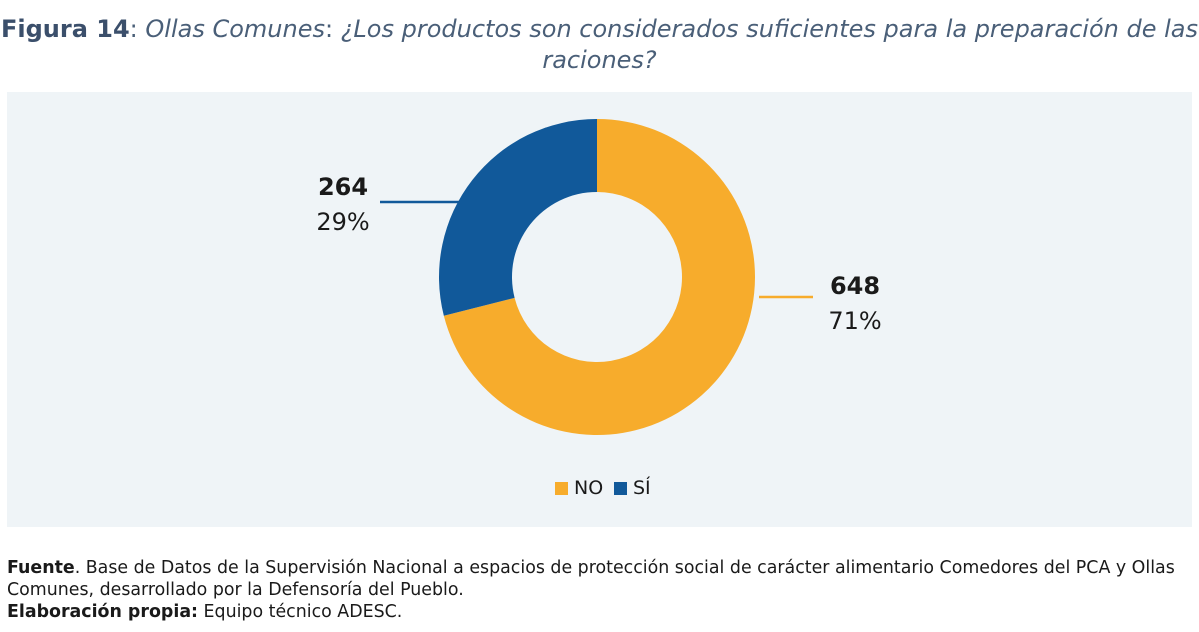 The image size is (1199, 632). Describe the element at coordinates (65, 29) in the screenshot. I see `figure-number: Figura 14` at that location.